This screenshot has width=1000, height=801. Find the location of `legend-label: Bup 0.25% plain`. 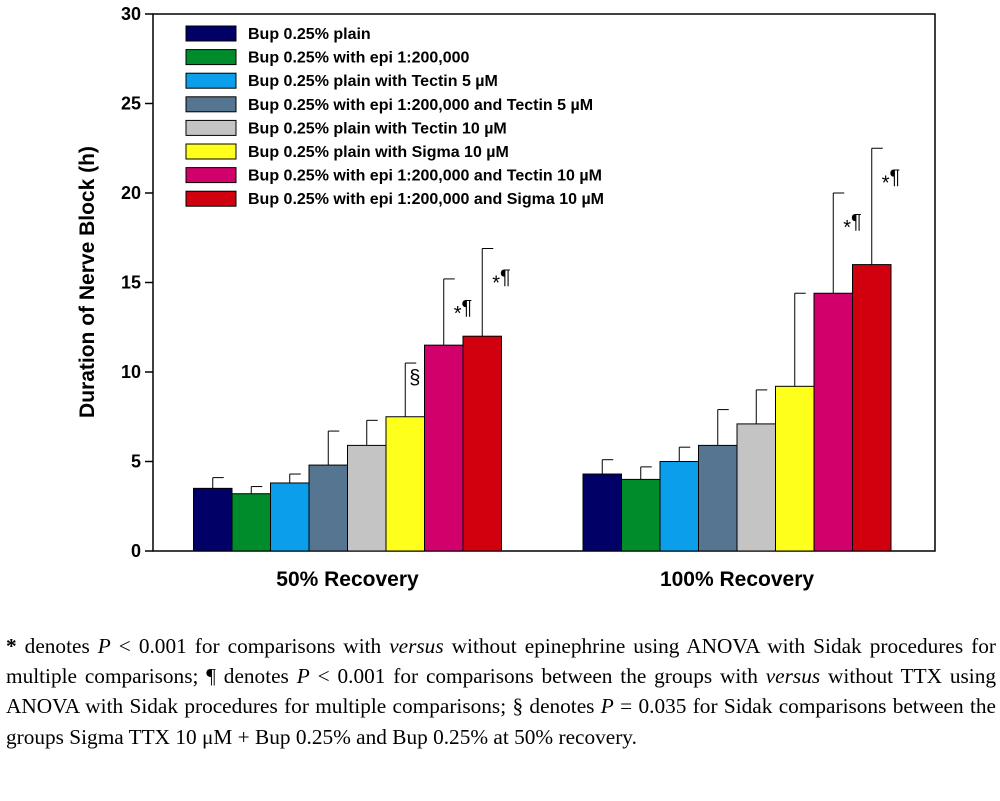

legend-label: Bup 0.25% plain is located at coordinates (309, 34).